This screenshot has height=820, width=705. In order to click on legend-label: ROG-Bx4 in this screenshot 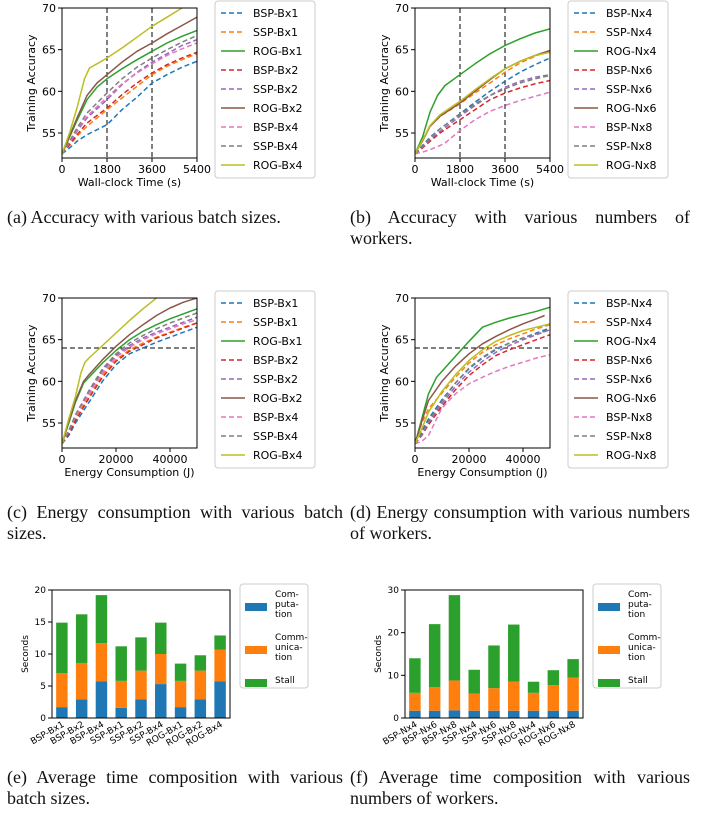, I will do `click(277, 165)`.